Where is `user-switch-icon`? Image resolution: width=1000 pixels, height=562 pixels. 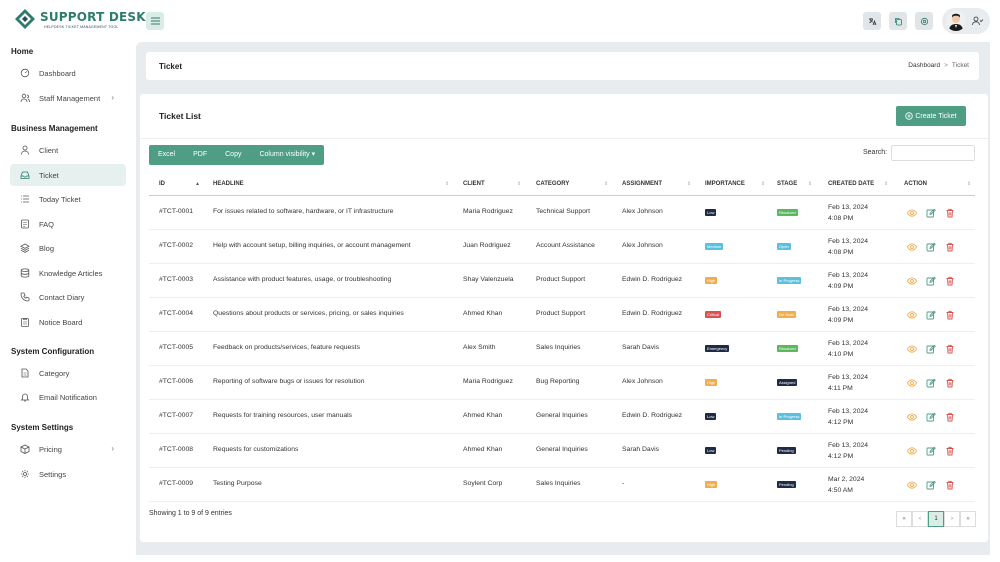 user-switch-icon is located at coordinates (977, 21).